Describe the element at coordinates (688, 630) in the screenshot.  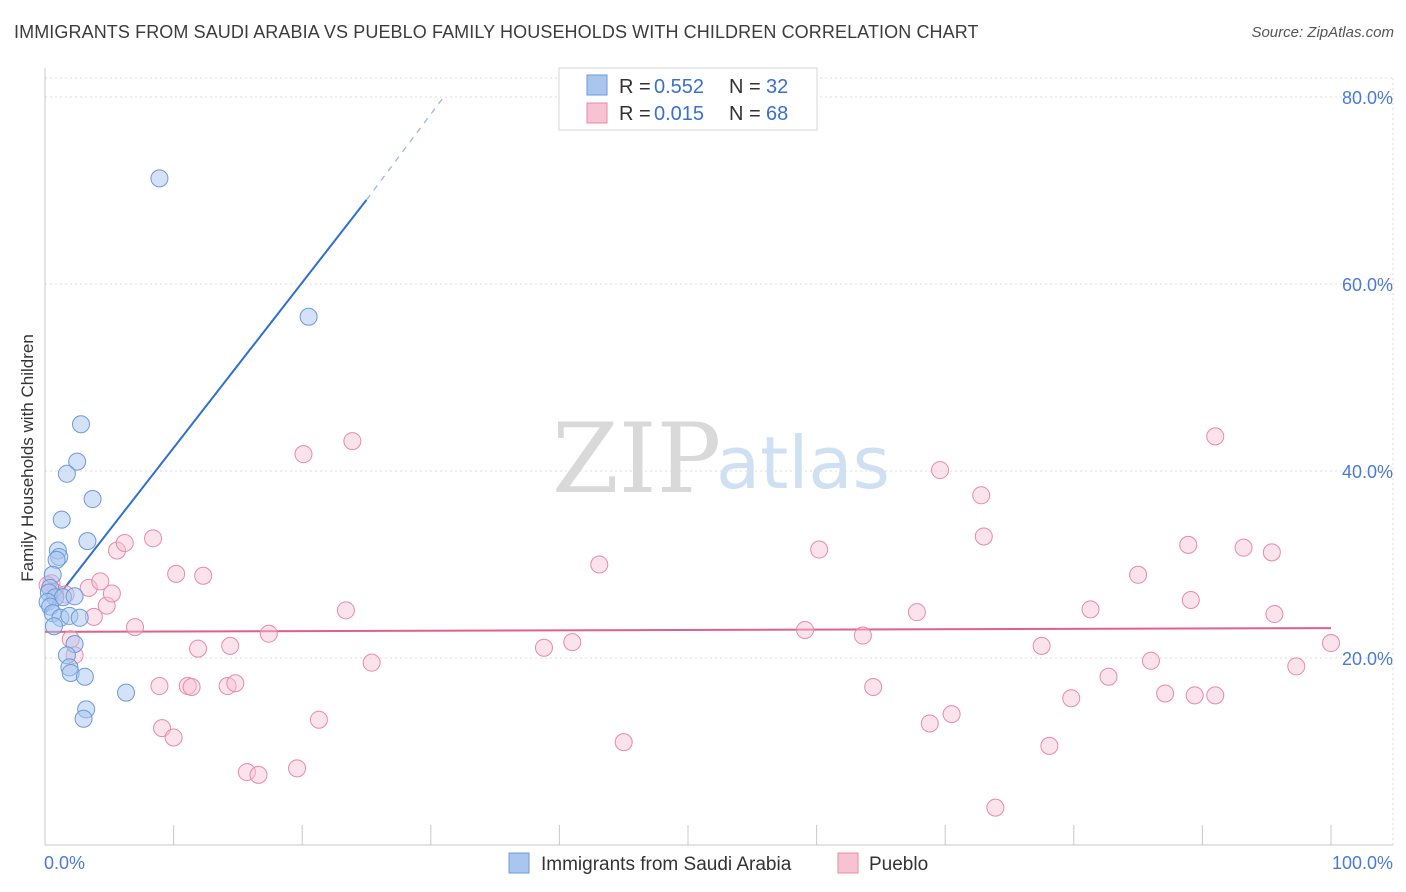
I see `trend-line-pueblo` at that location.